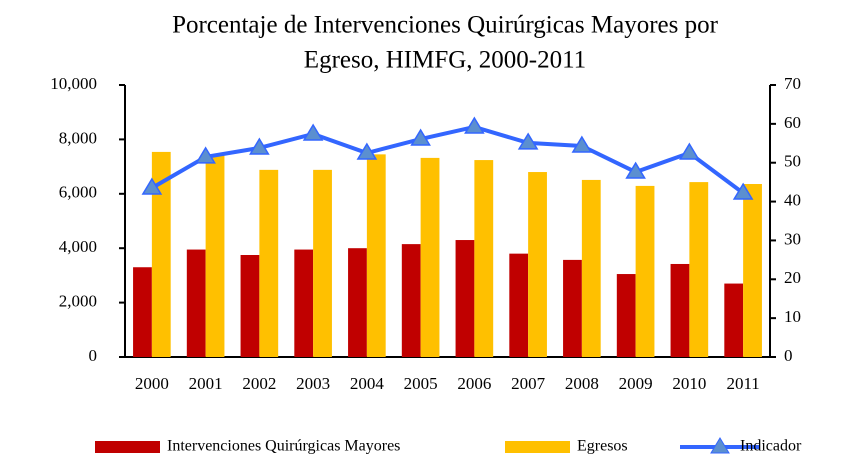  What do you see at coordinates (792, 316) in the screenshot?
I see `y2-tick-label: 10` at bounding box center [792, 316].